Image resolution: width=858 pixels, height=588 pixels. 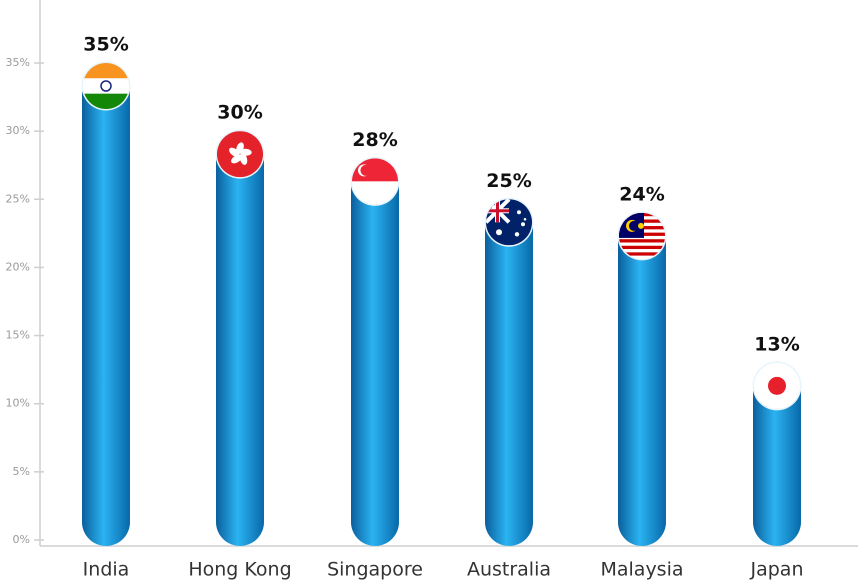 I want to click on x-tick-label: Malaysia, so click(x=641, y=570).